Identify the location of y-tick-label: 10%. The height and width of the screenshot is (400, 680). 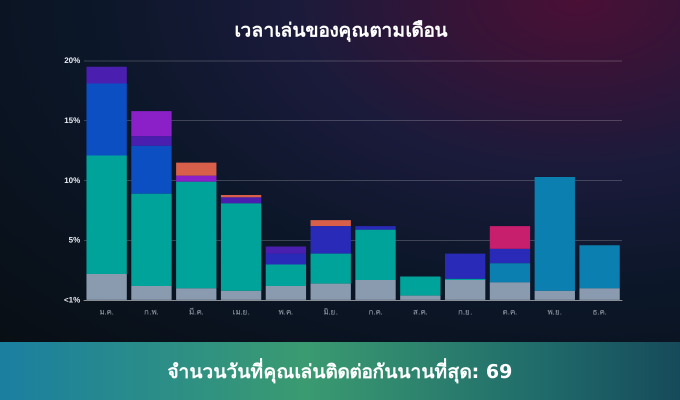
(72, 180).